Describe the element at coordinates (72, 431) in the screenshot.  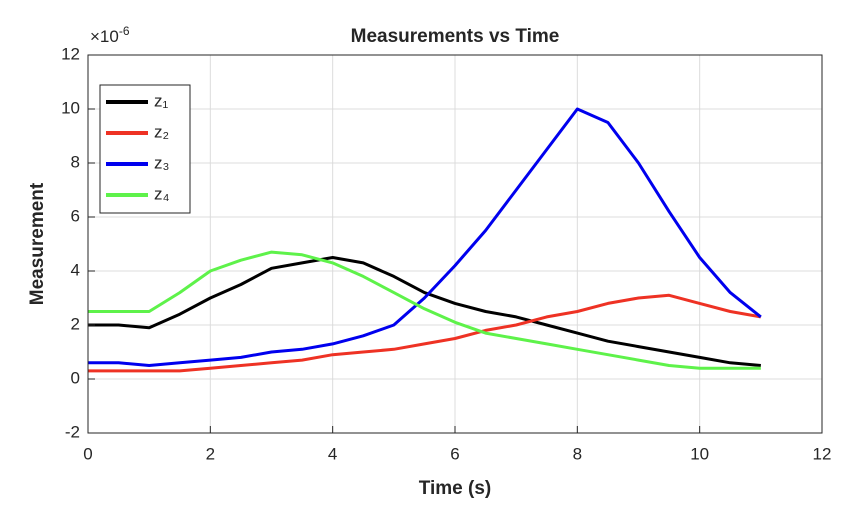
I see `y-tick-label: -2` at that location.